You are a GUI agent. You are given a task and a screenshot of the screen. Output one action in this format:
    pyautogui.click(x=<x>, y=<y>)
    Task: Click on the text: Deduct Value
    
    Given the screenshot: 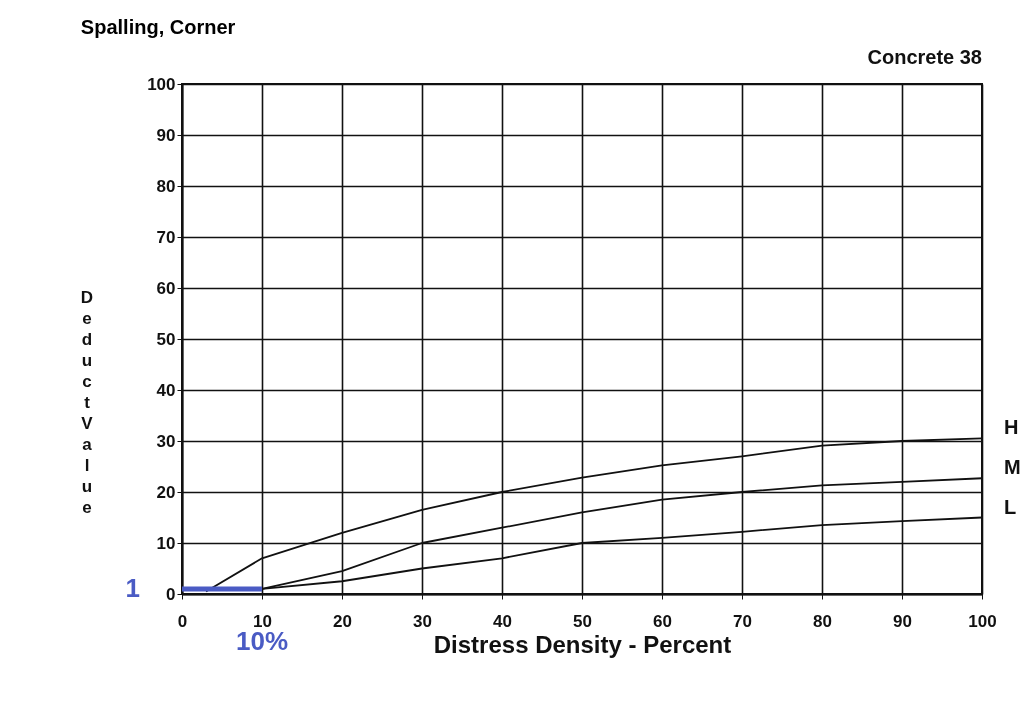 What is the action you would take?
    pyautogui.click(x=87, y=403)
    